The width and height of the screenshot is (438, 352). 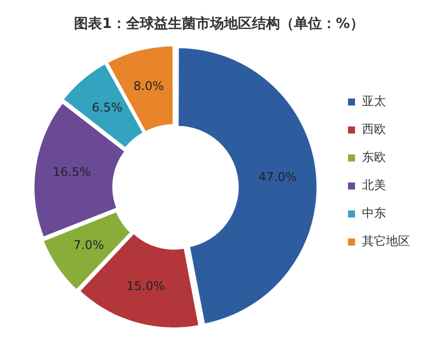 I want to click on legend-label: 中东, so click(x=374, y=213).